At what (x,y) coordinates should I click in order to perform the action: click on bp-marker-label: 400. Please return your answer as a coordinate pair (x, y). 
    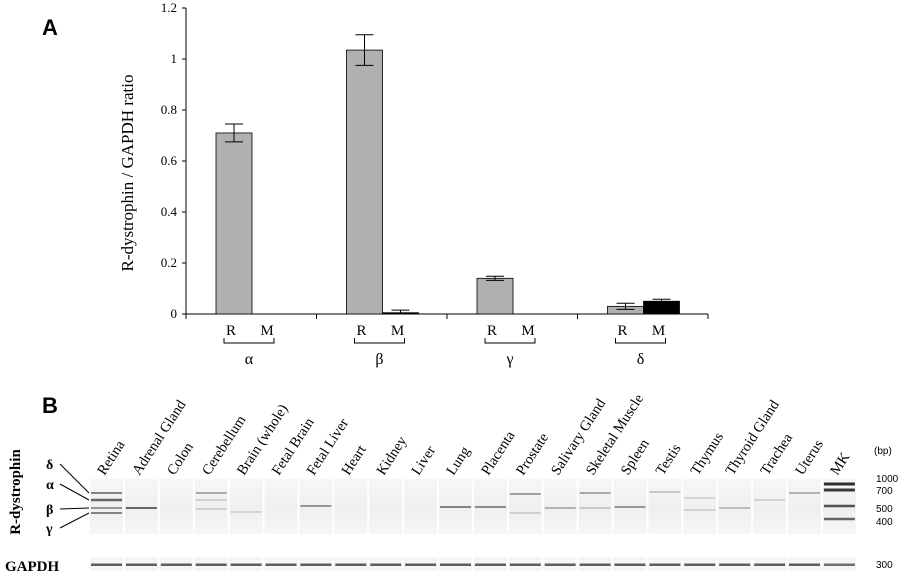
    Looking at the image, I should click on (884, 522).